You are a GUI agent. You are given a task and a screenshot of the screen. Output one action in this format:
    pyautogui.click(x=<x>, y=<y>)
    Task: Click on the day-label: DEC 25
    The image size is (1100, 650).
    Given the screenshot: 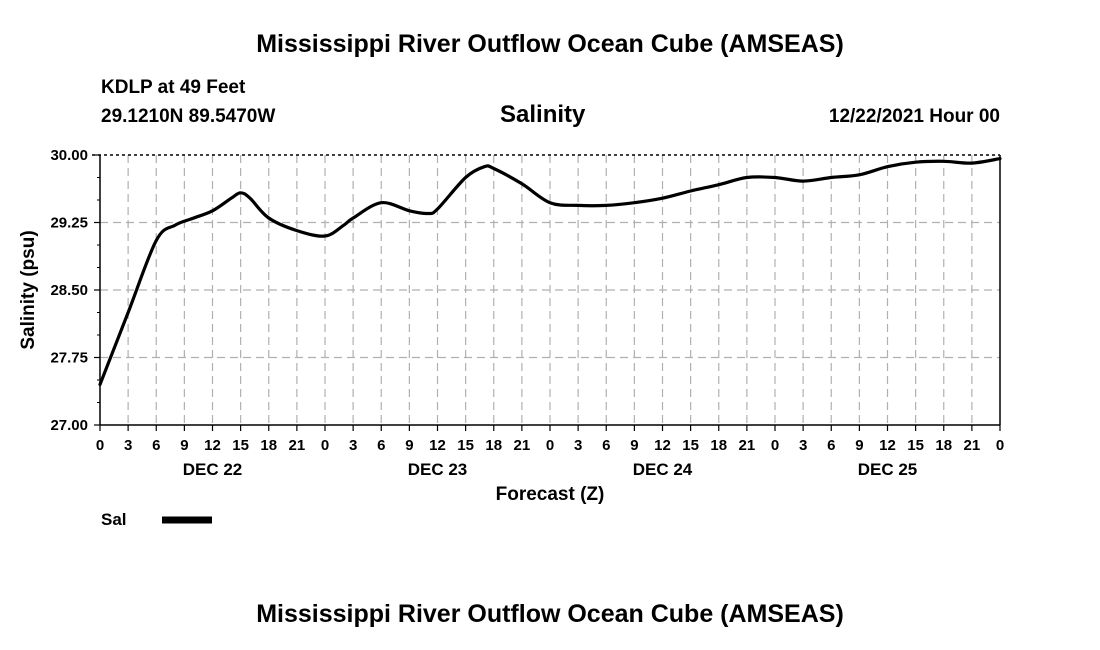 What is the action you would take?
    pyautogui.click(x=888, y=469)
    